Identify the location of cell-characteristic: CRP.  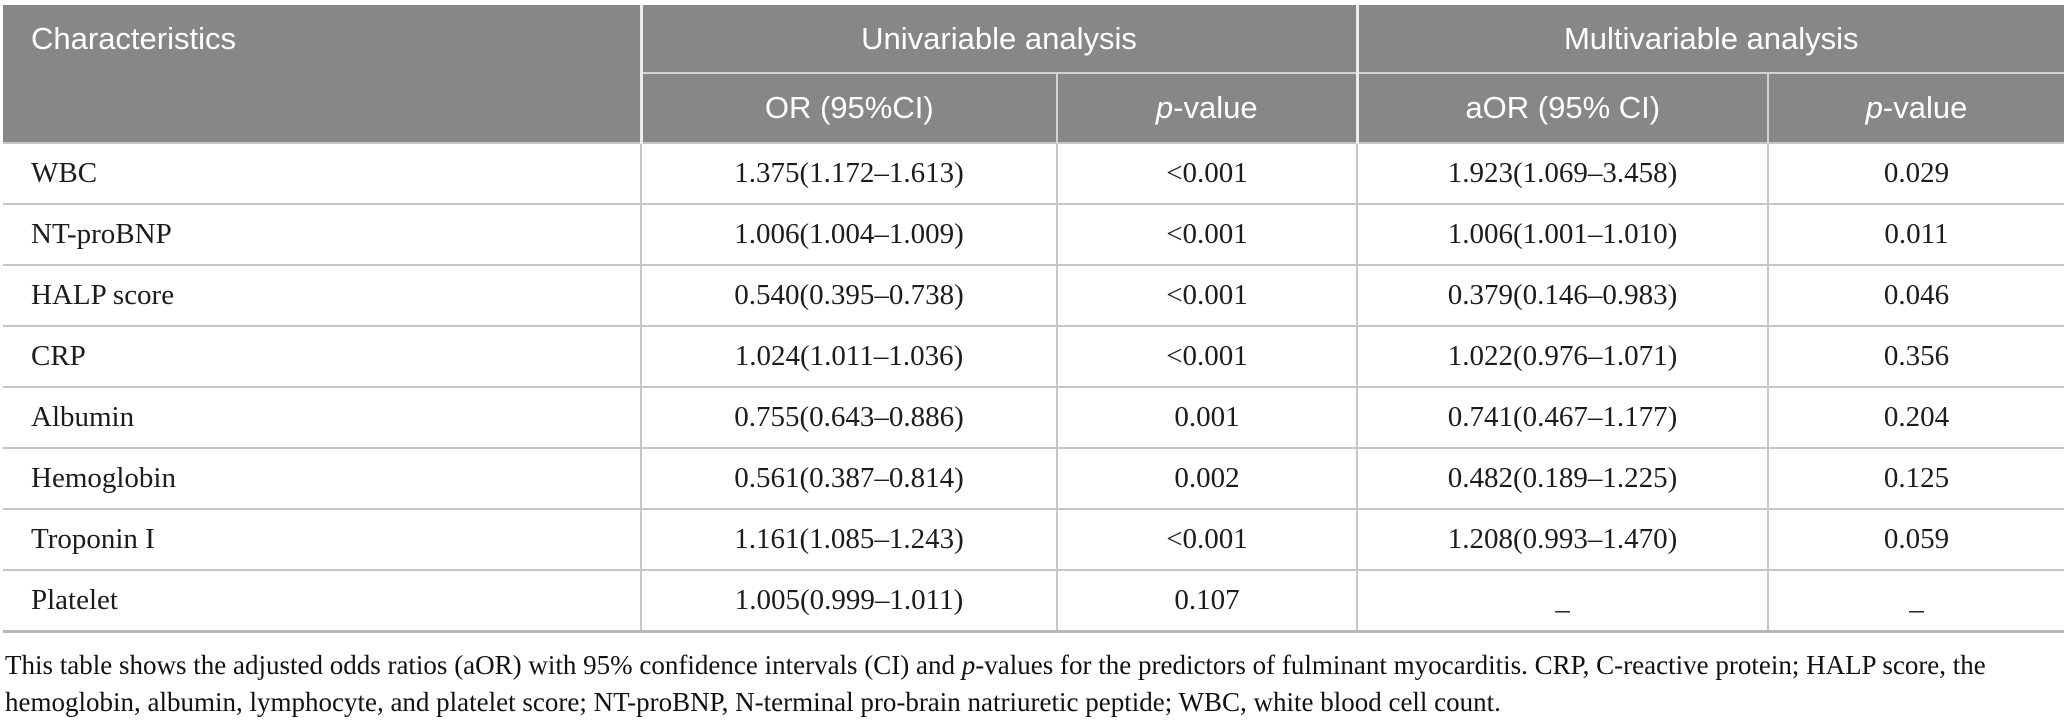
(322, 356).